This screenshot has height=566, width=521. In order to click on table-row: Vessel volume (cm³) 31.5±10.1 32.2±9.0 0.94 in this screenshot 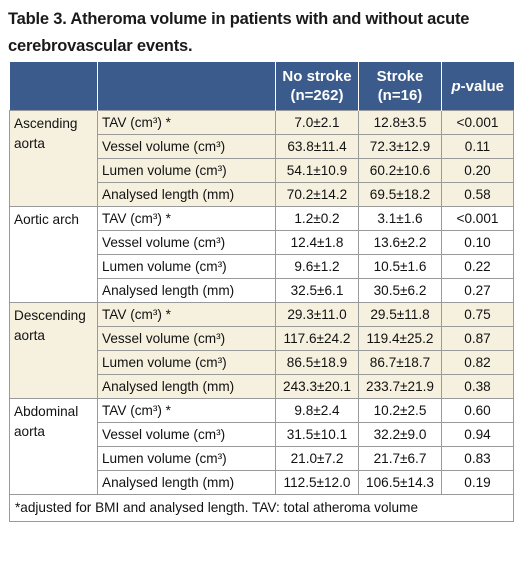, I will do `click(262, 434)`.